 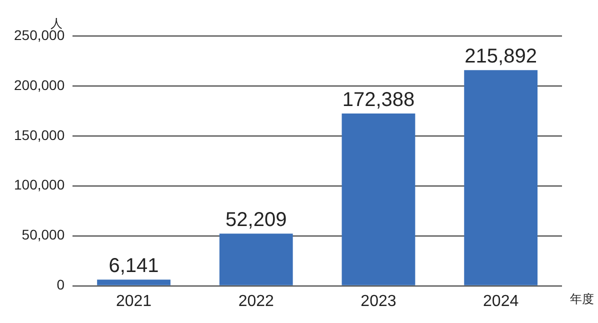 What do you see at coordinates (134, 301) in the screenshot?
I see `x-tick-label: 2021` at bounding box center [134, 301].